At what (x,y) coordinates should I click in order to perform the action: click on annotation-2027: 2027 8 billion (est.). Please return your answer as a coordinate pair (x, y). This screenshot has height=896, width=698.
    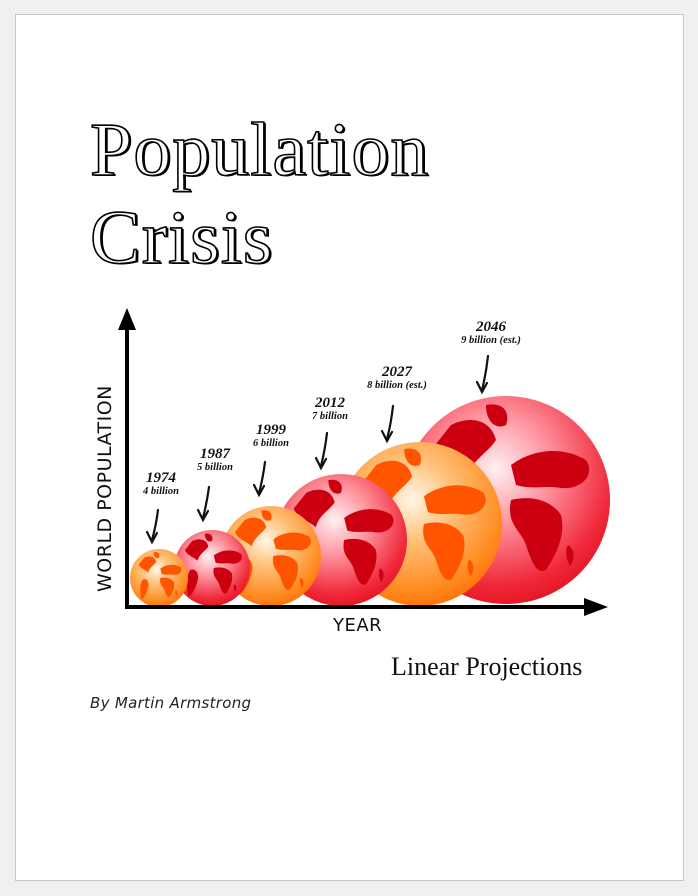
    Looking at the image, I should click on (397, 377).